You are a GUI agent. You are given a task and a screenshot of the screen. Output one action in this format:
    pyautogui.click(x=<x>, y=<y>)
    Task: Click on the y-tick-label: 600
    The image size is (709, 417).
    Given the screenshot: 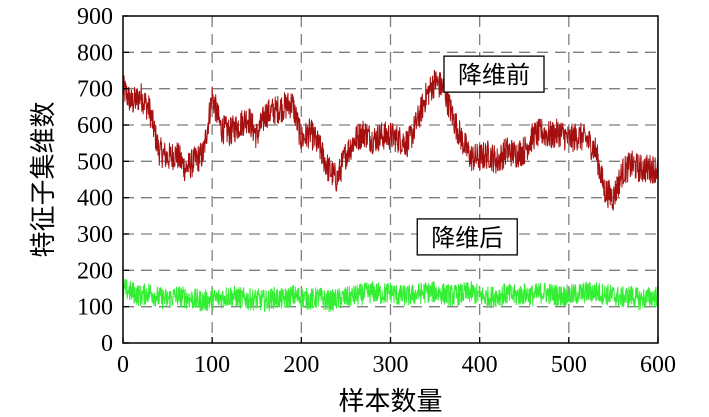 What is the action you would take?
    pyautogui.click(x=95, y=126)
    